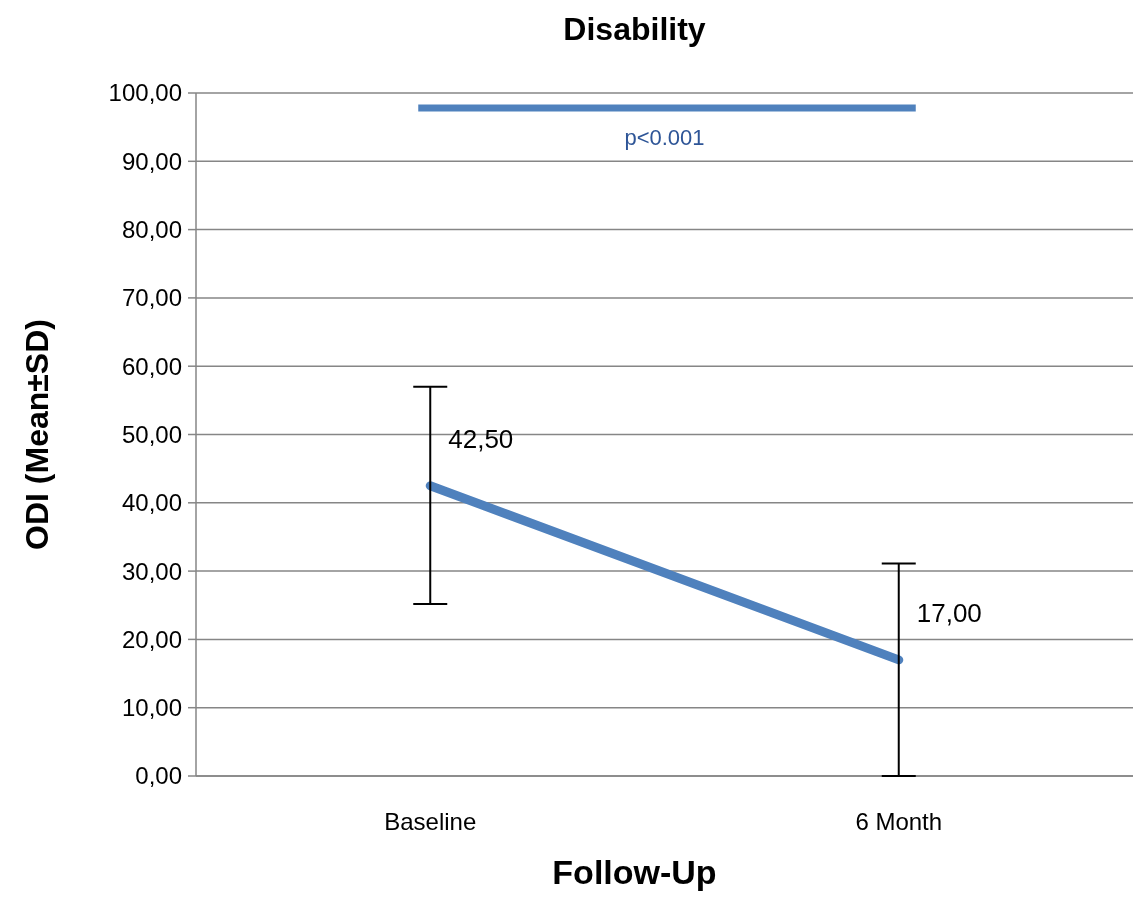 This screenshot has height=902, width=1135. I want to click on x-axis-title: Follow-Up, so click(634, 872).